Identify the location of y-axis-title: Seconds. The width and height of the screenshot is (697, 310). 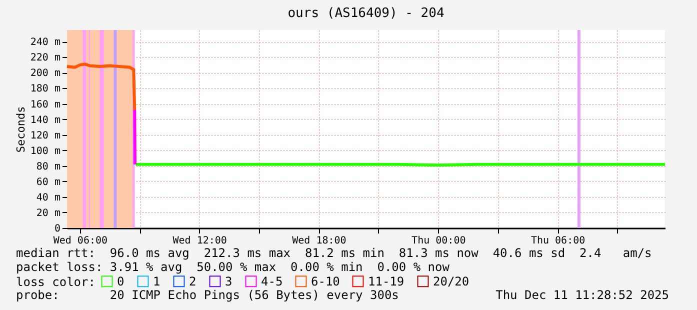
(21, 129).